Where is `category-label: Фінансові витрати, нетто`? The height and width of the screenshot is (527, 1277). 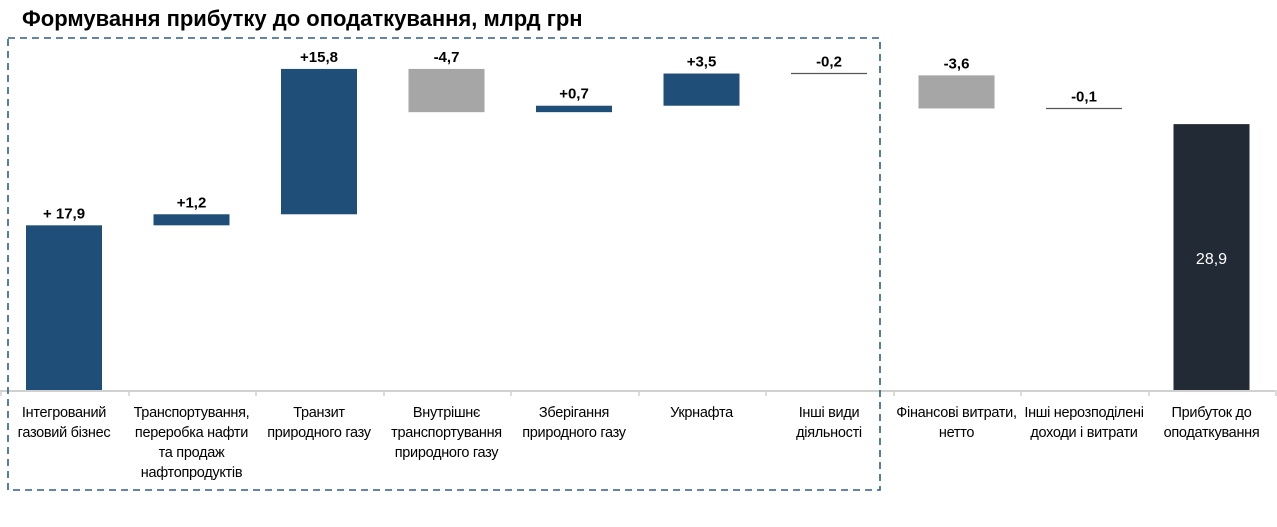 category-label: Фінансові витрати, нетто is located at coordinates (956, 423).